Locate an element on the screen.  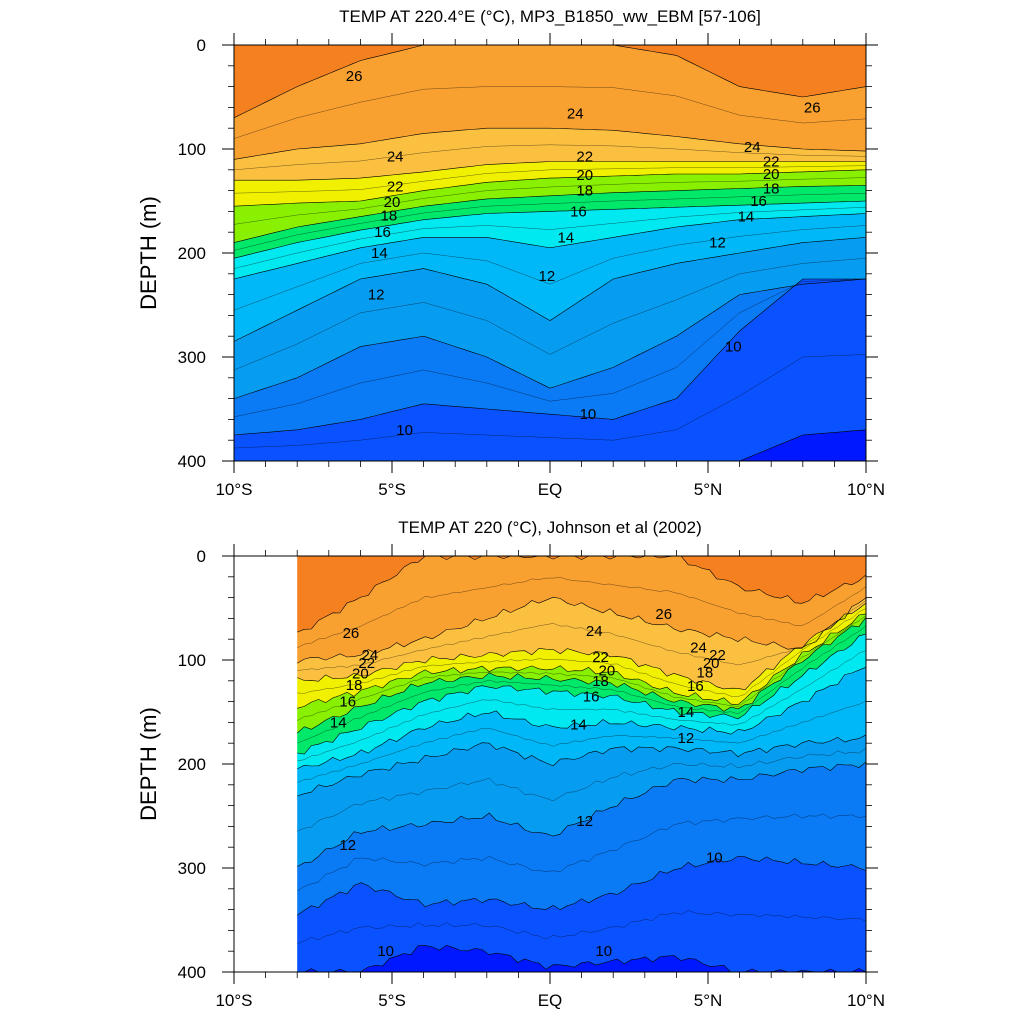
x-tick-label: 5°N is located at coordinates (708, 489).